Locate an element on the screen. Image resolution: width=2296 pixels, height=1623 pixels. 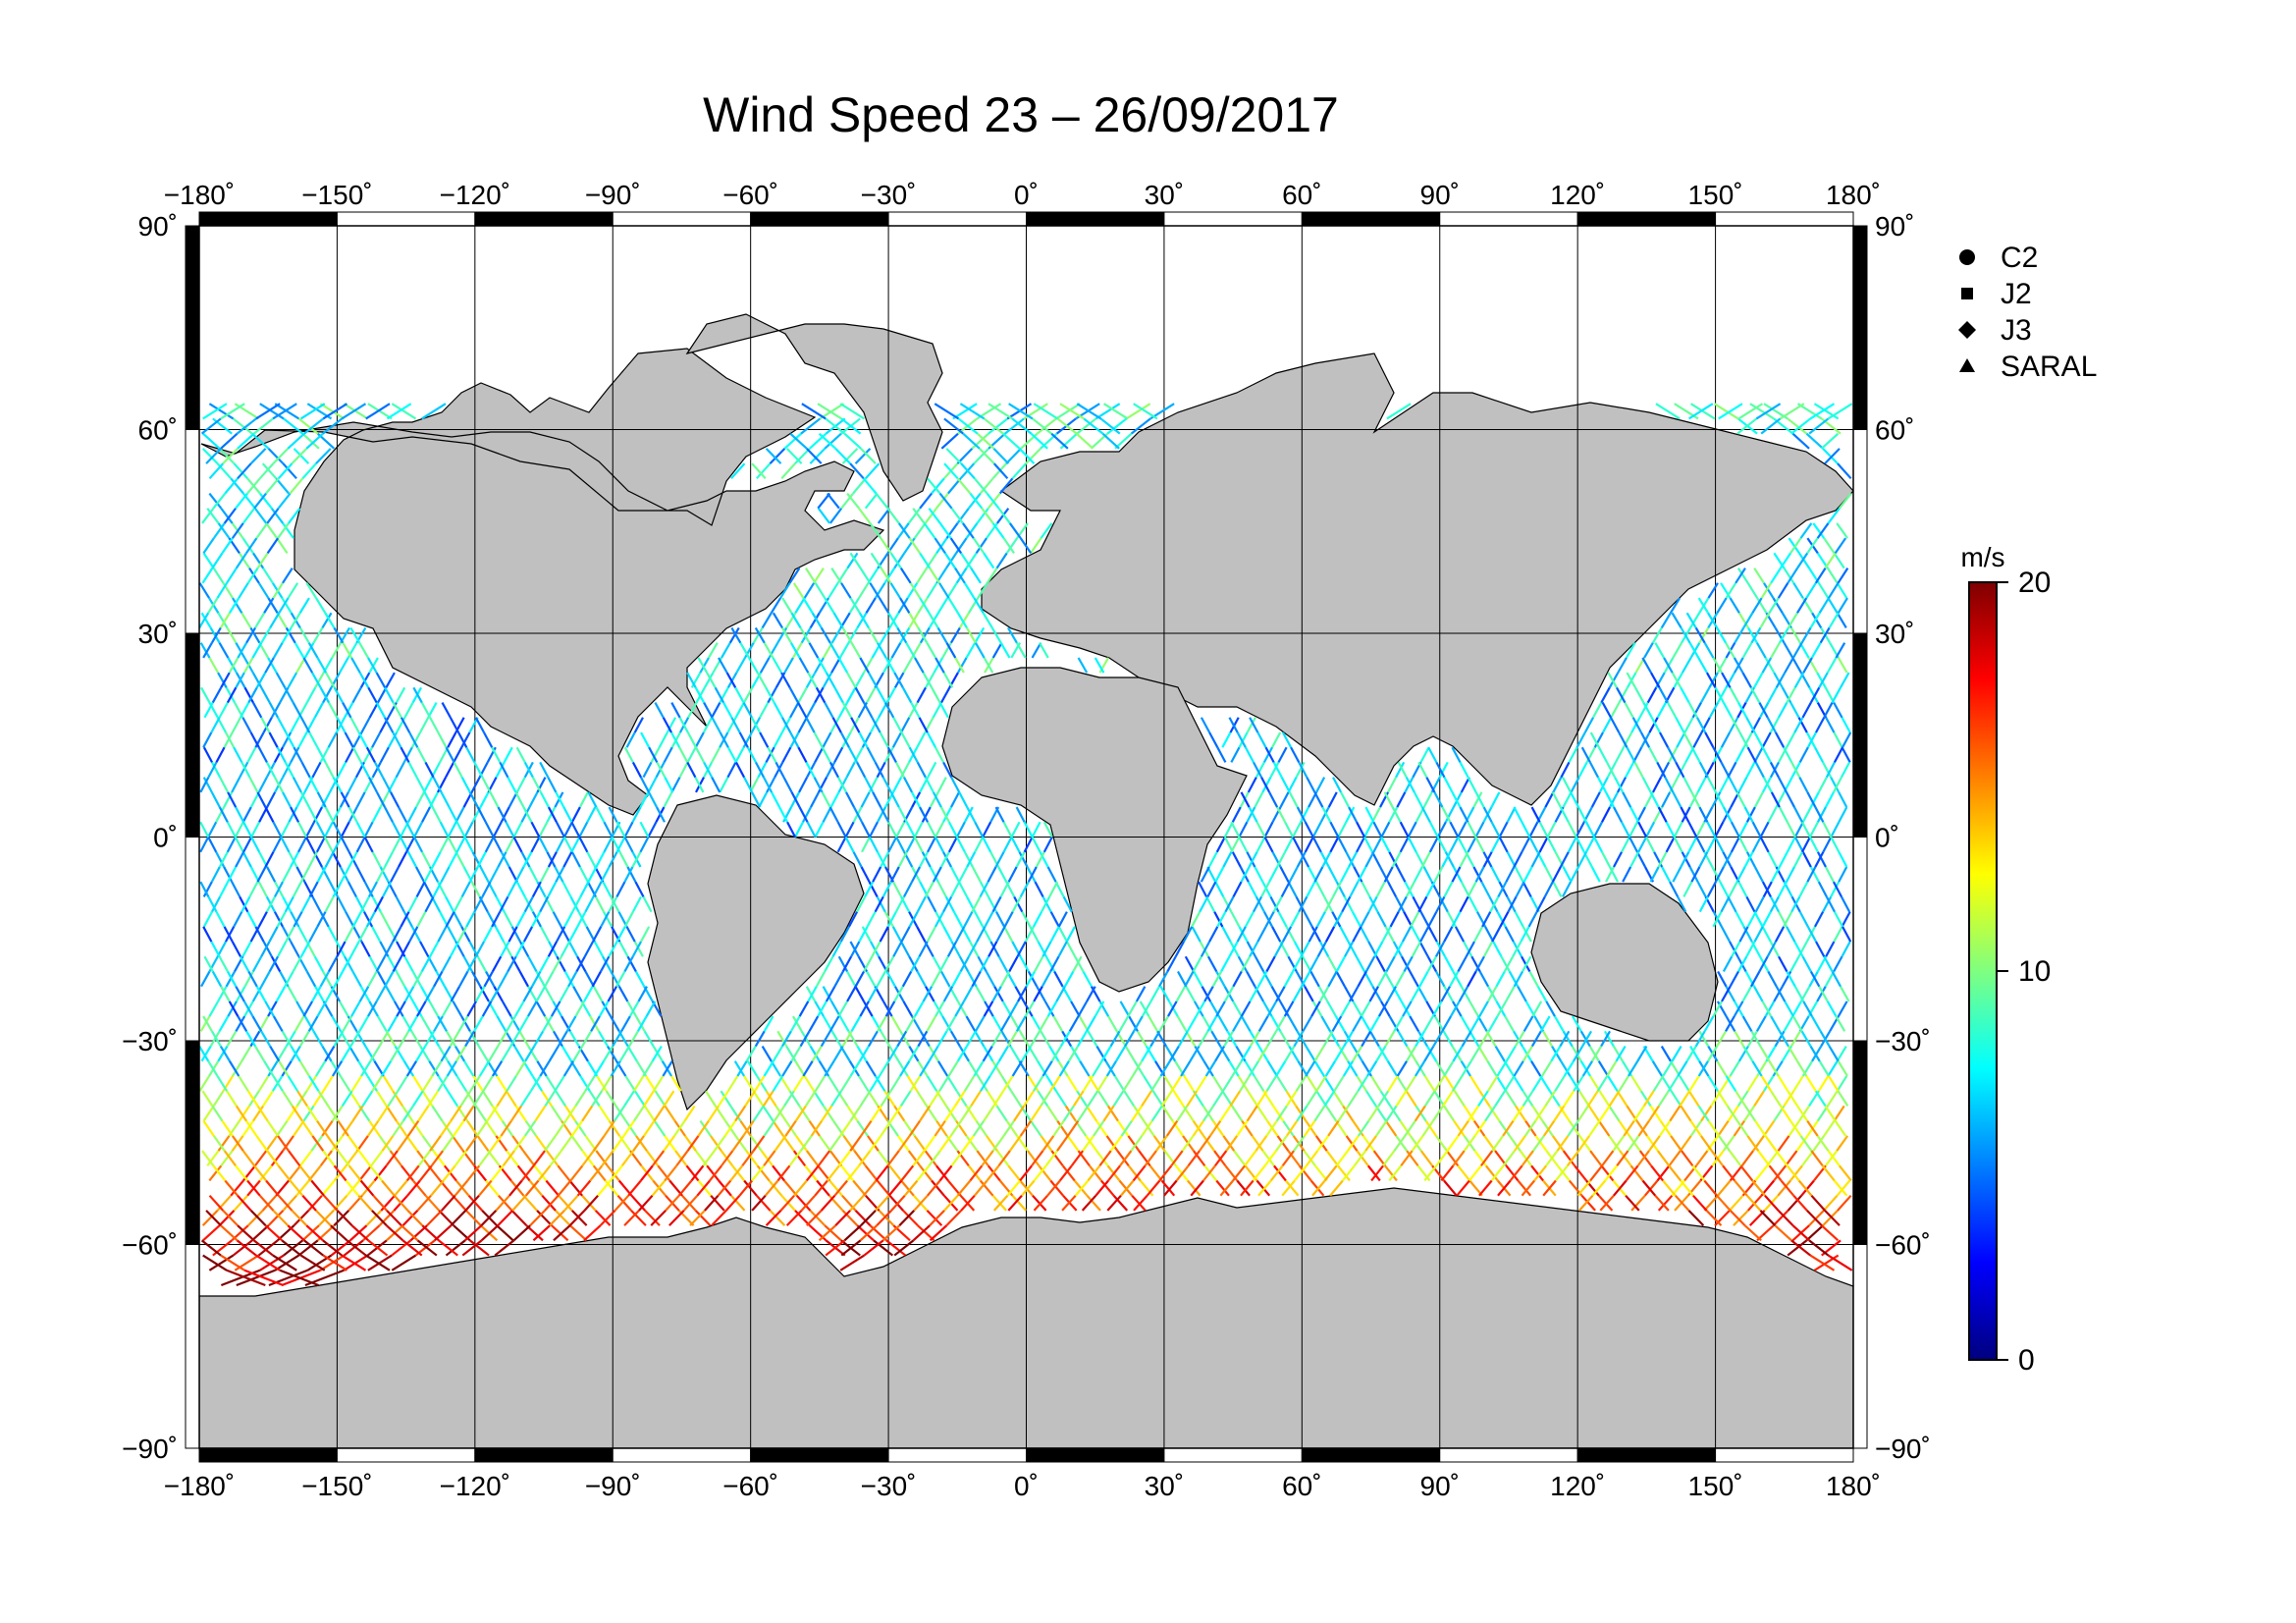
frame-segment-top is located at coordinates (268, 219).